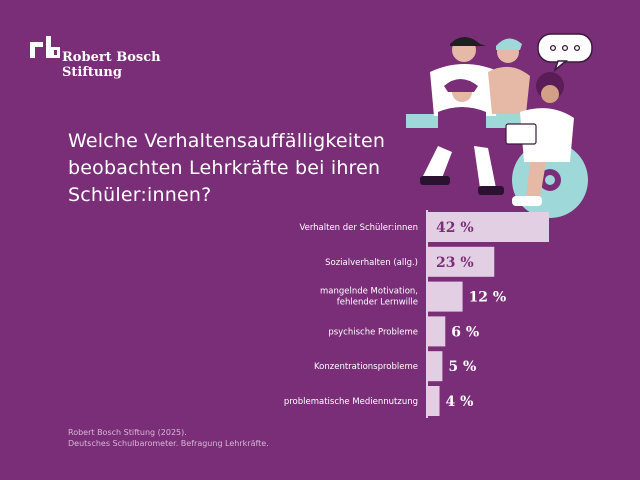 This screenshot has width=640, height=480. I want to click on value-label-0: 42 %, so click(455, 228).